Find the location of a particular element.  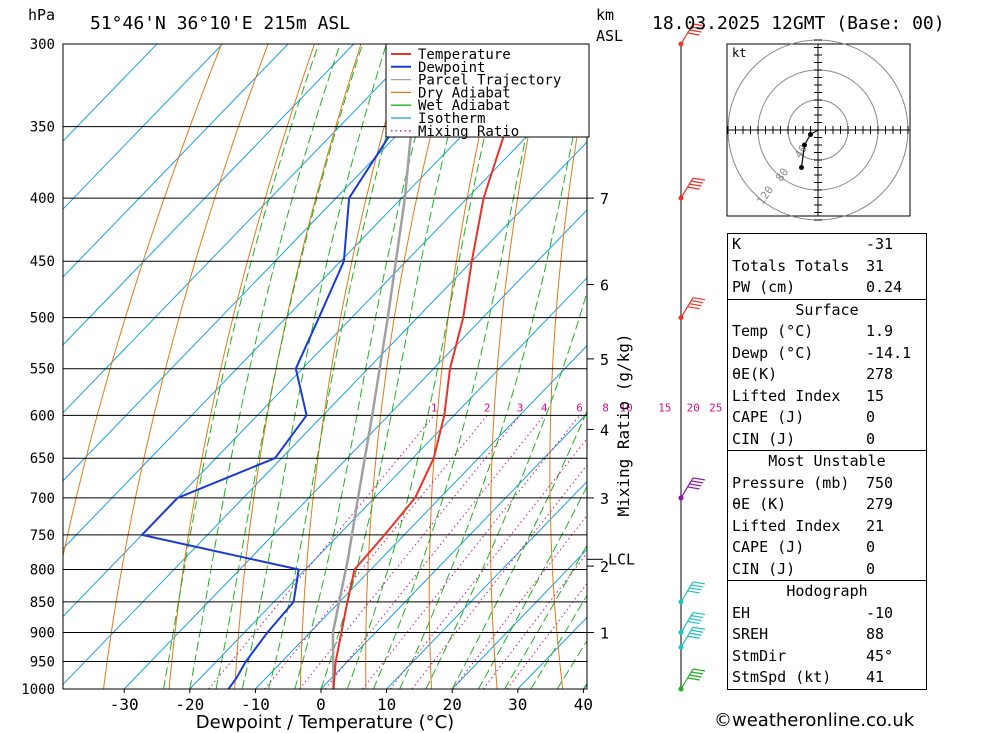

height-tick-label: 6 is located at coordinates (604, 286).